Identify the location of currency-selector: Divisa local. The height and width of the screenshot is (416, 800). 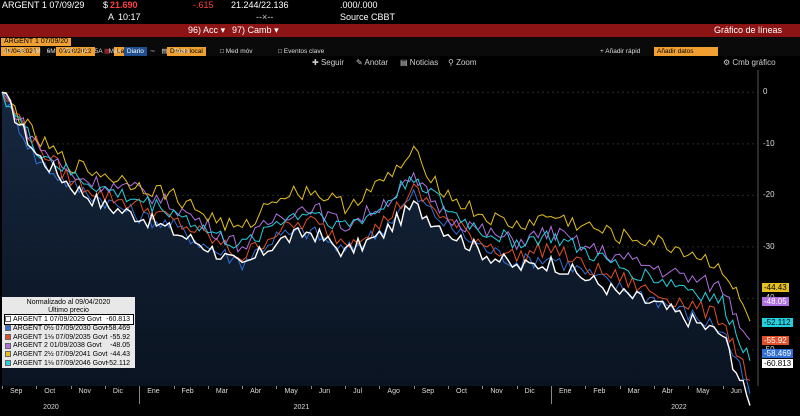
(186, 51).